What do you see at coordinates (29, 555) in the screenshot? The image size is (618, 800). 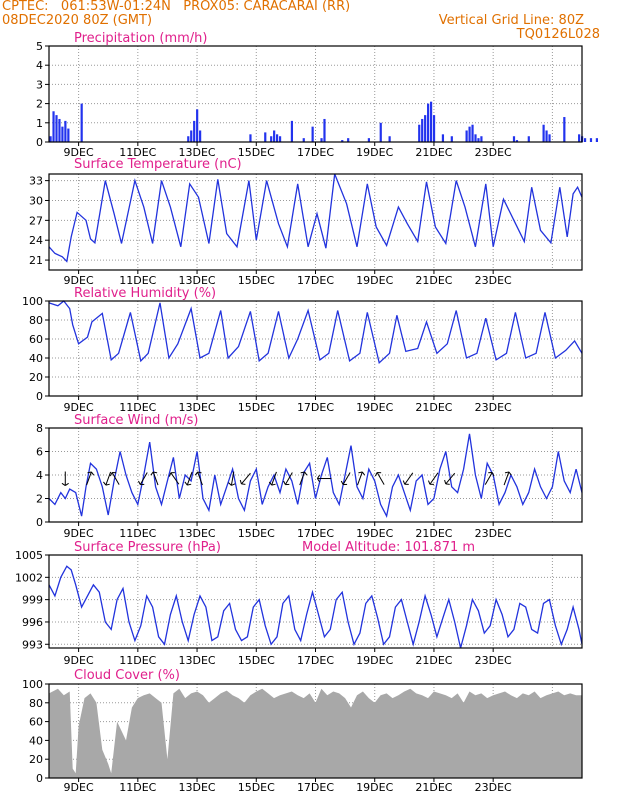 I see `y-tick-label: 1005` at bounding box center [29, 555].